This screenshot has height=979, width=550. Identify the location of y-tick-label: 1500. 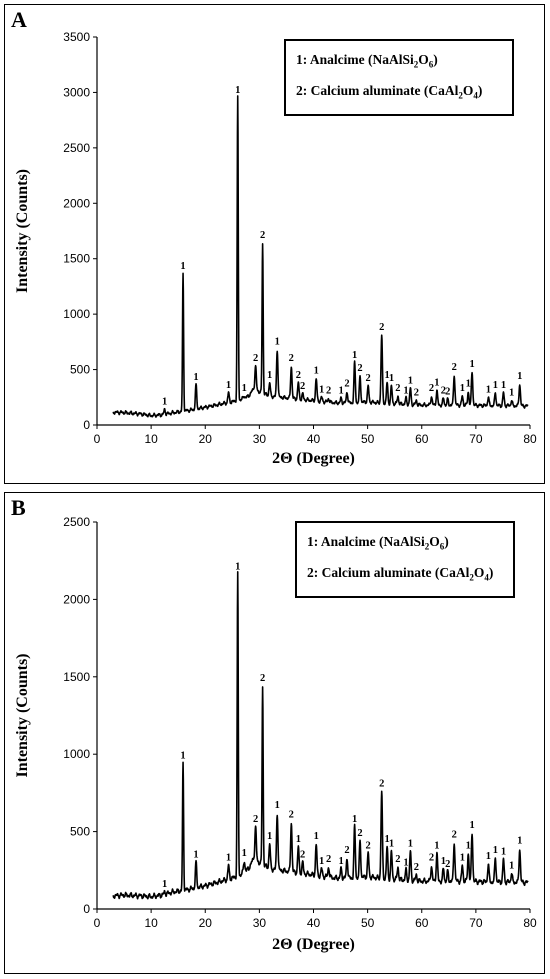
(76, 677).